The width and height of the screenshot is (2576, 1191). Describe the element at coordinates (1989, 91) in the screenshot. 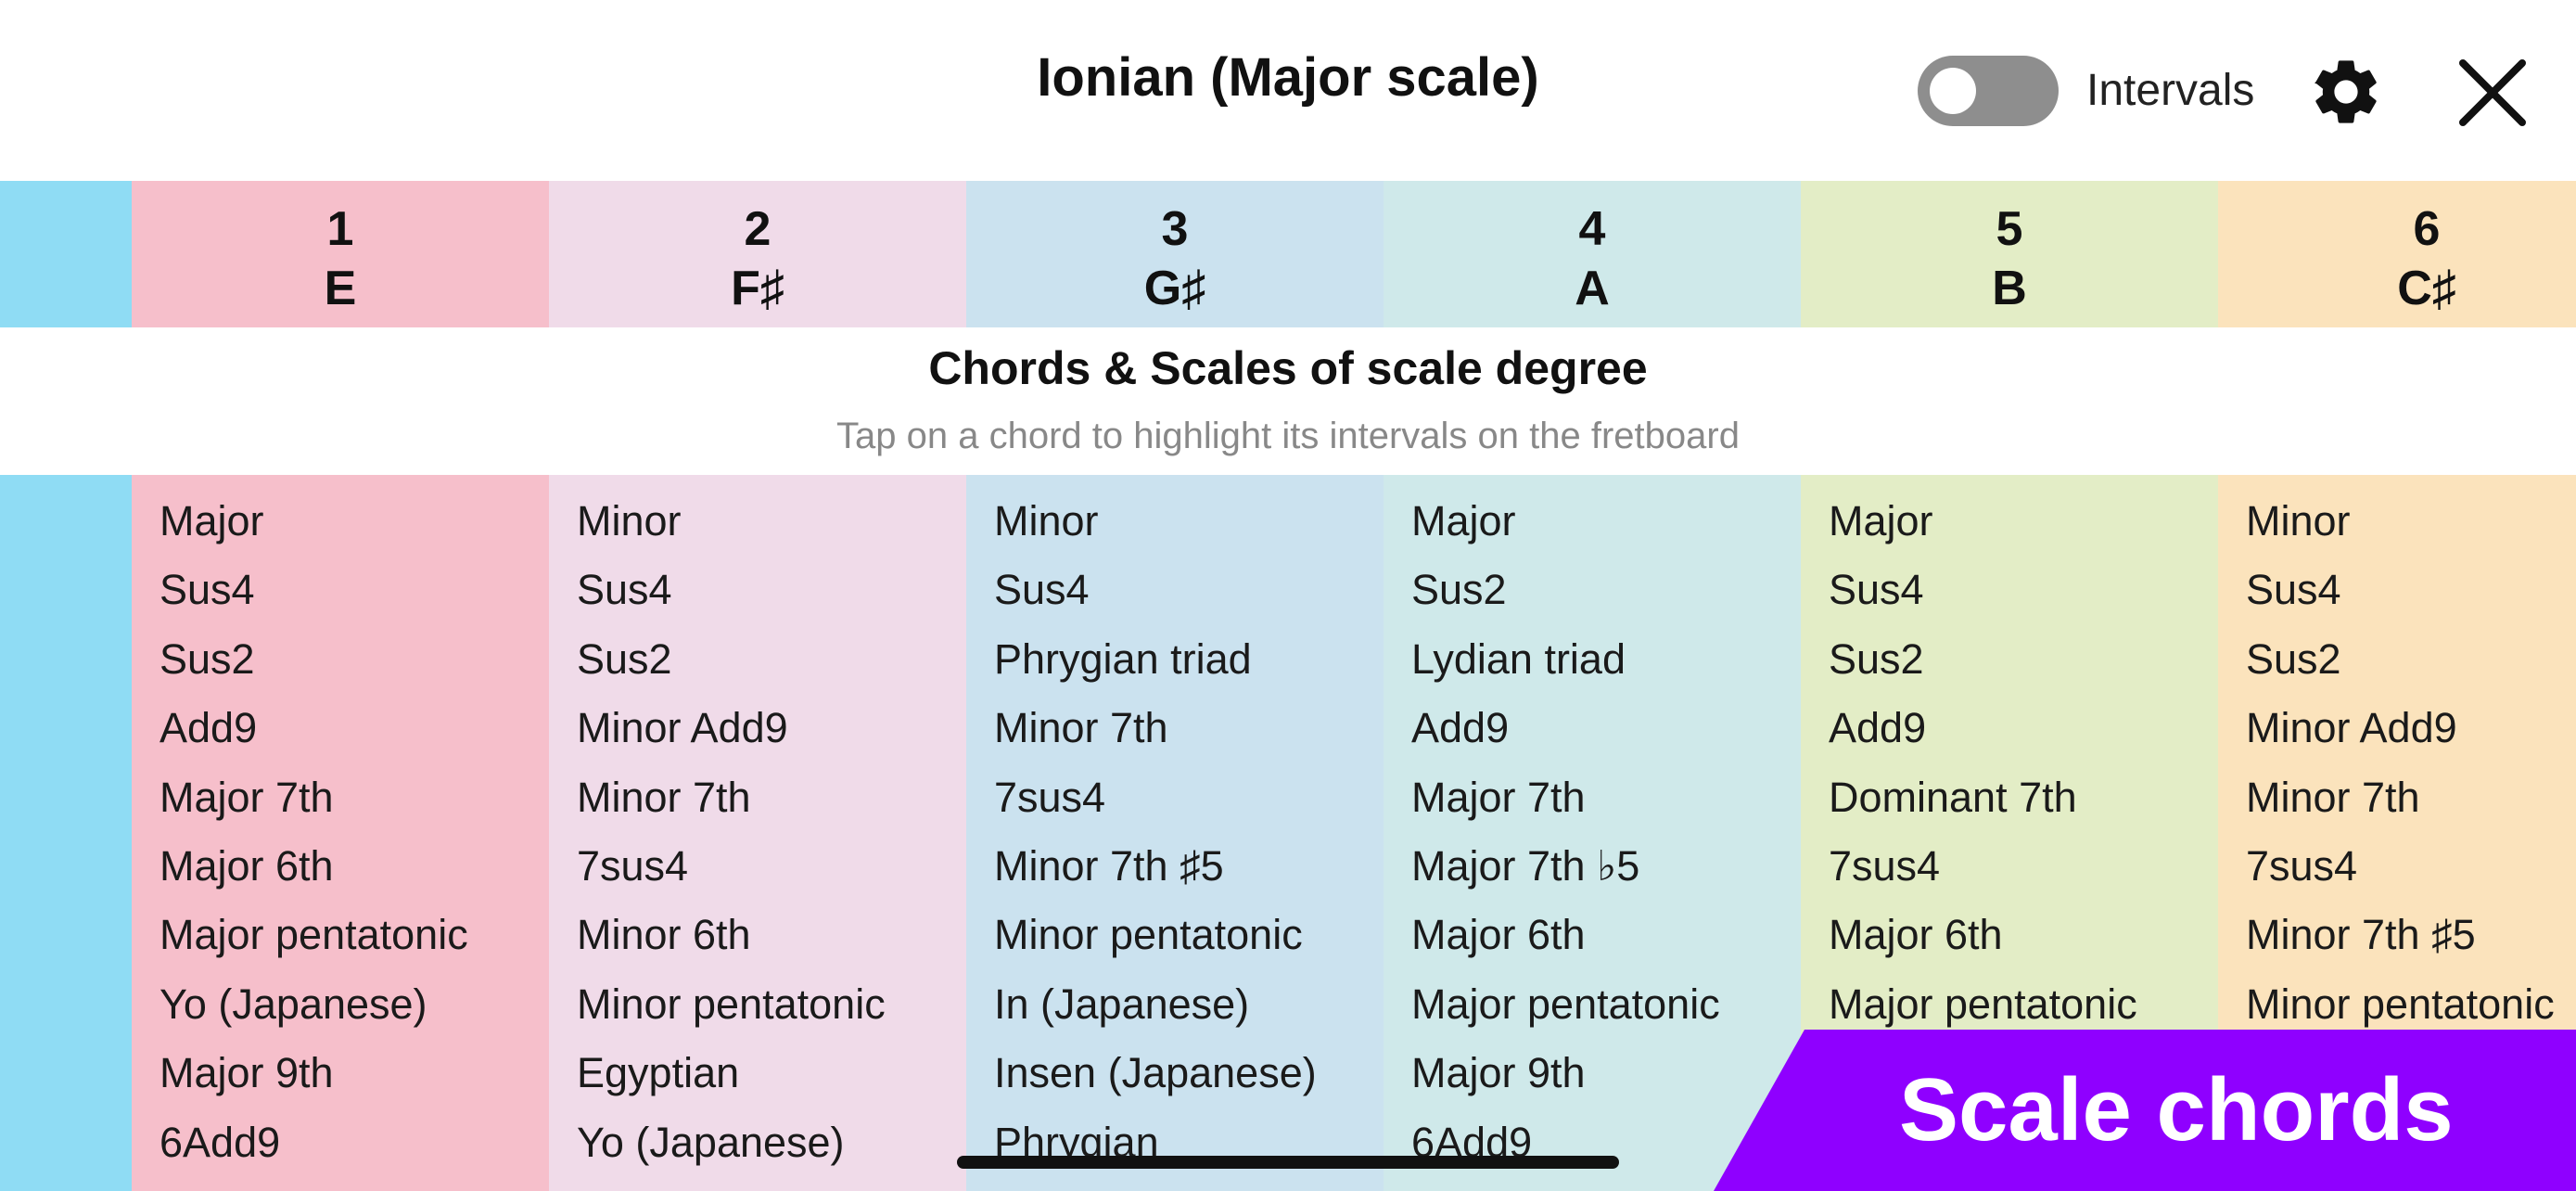

I see `intervals-toggle` at that location.